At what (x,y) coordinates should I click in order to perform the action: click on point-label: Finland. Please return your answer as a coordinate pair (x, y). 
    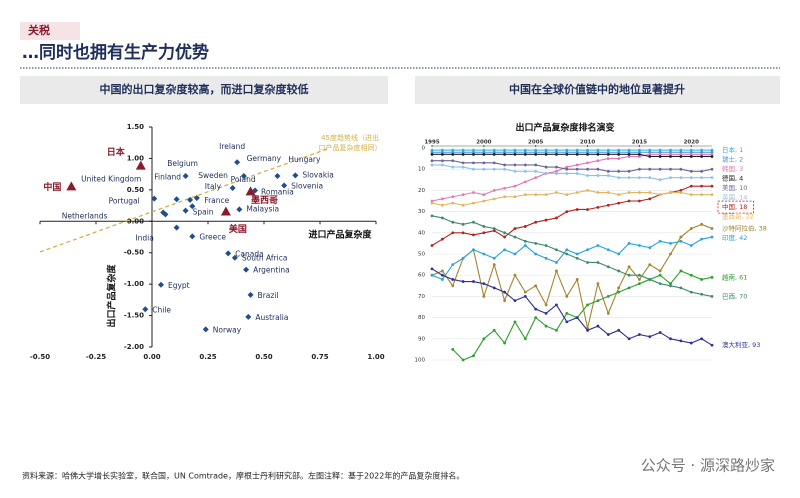
    Looking at the image, I should click on (167, 176).